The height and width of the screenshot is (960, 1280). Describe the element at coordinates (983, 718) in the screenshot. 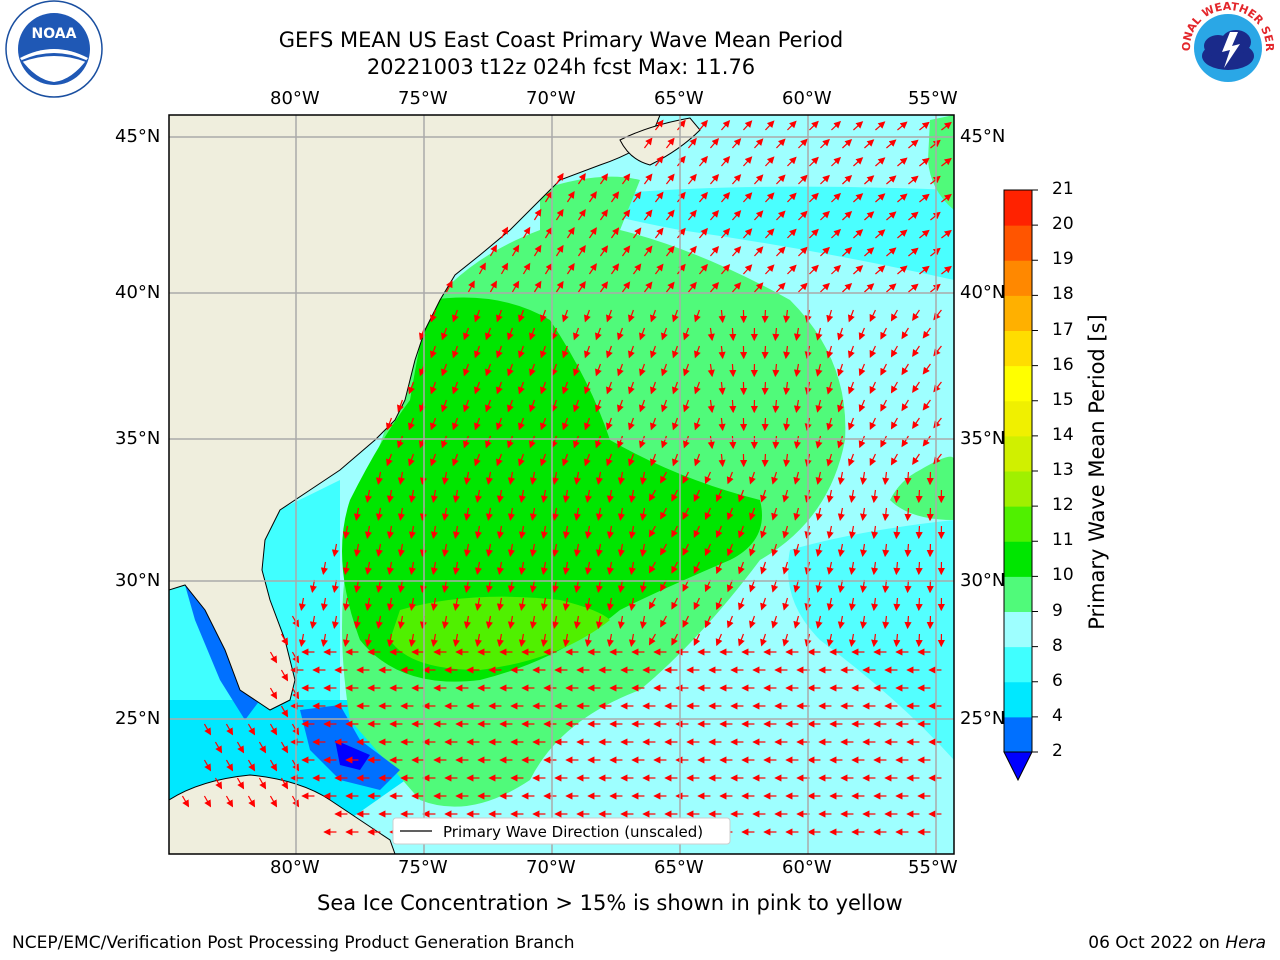

I see `lat-label-right-25n: 25°N` at that location.